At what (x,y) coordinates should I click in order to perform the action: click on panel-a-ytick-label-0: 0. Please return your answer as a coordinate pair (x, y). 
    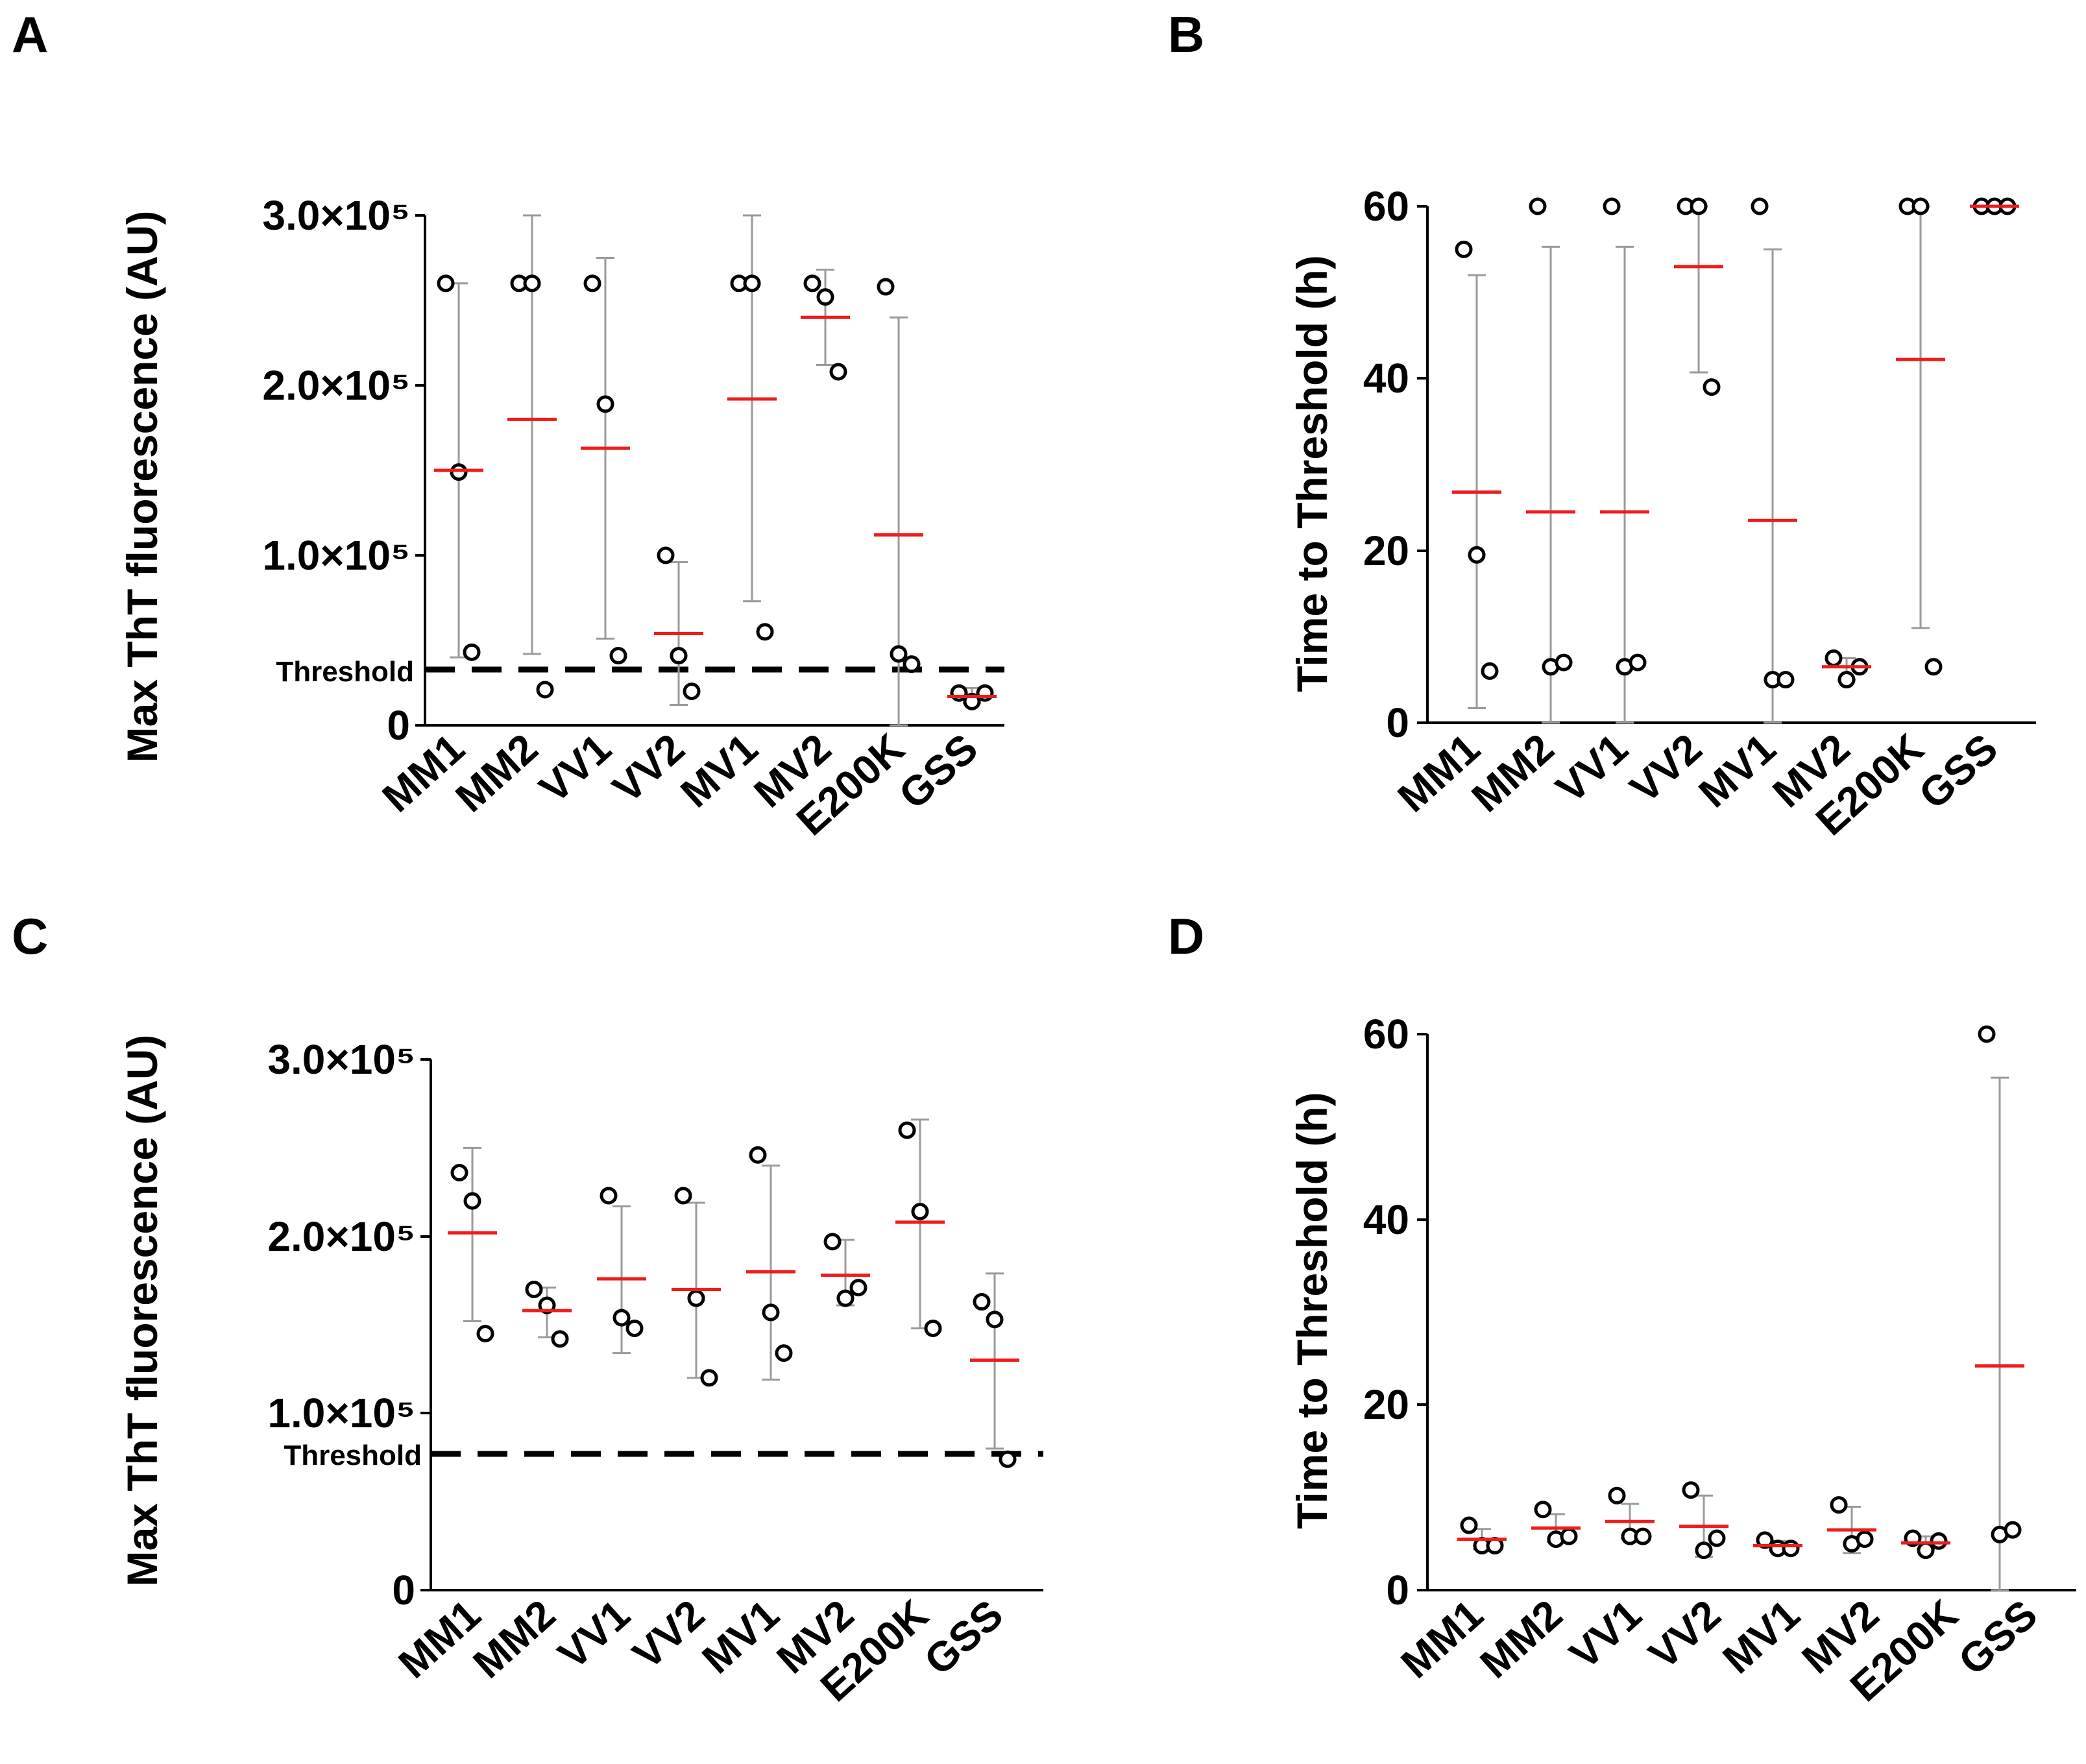
    Looking at the image, I should click on (398, 725).